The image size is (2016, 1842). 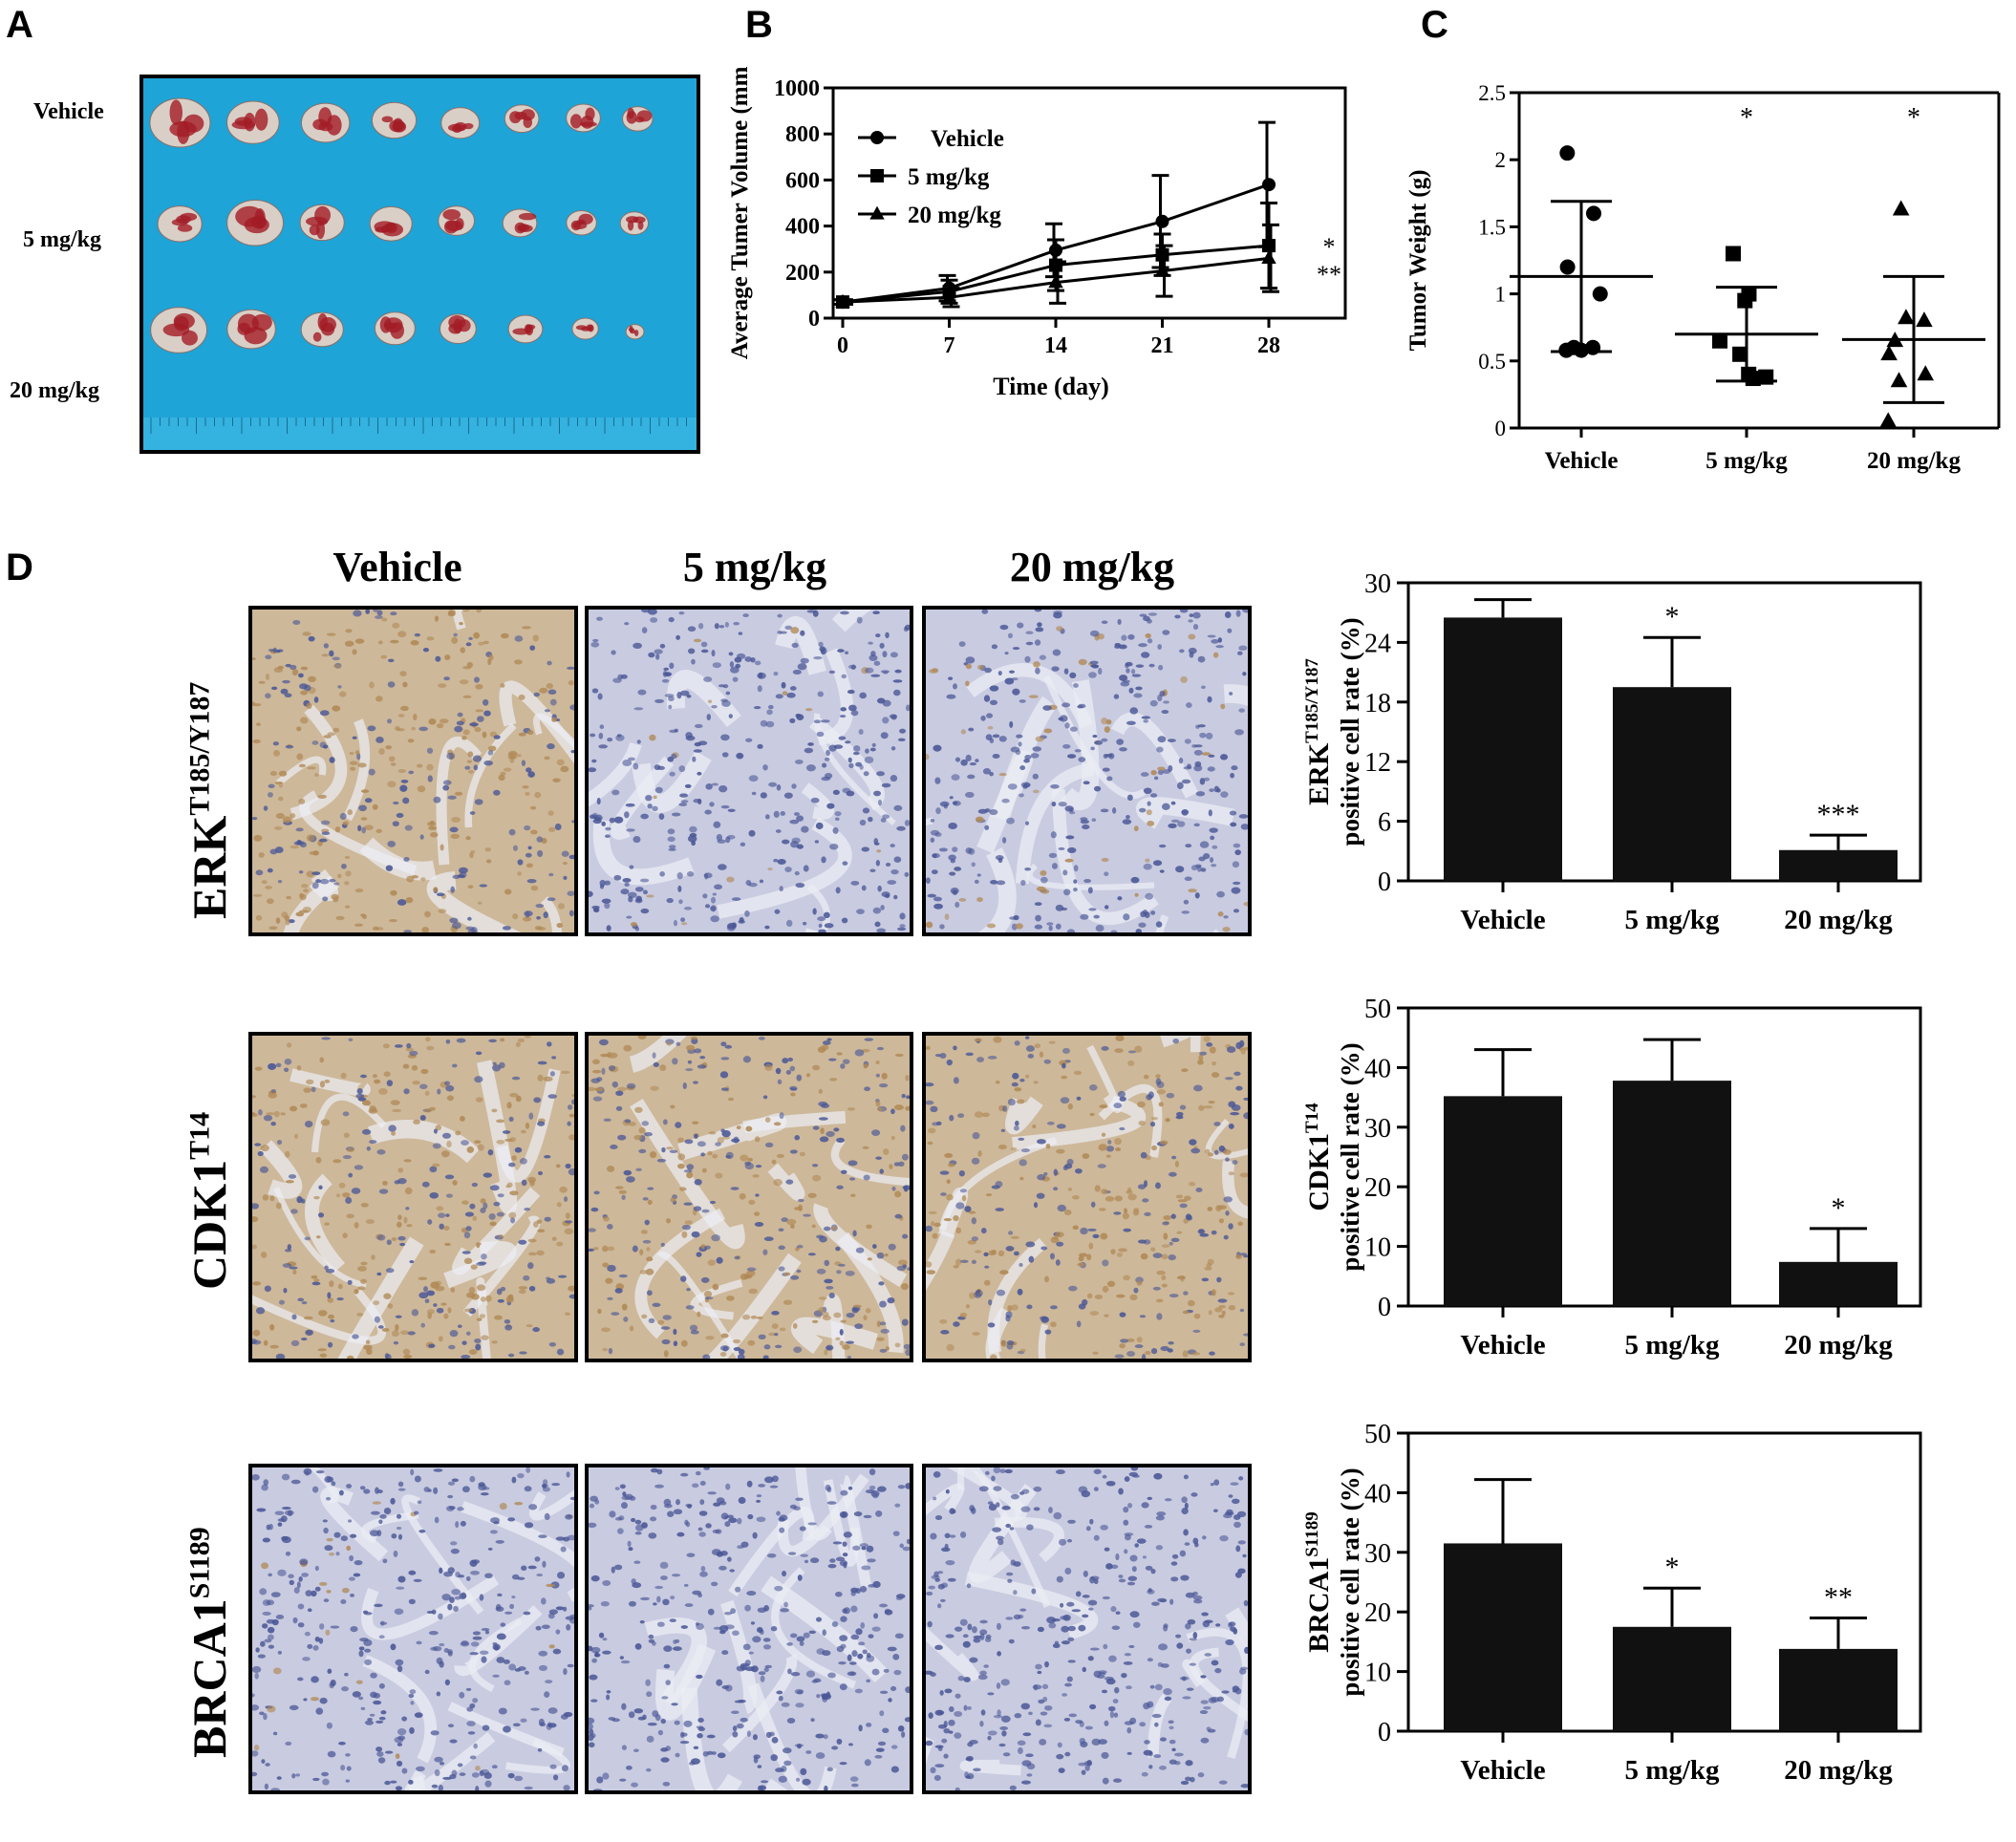 I want to click on x-tick-label: 20 mg/kg, so click(x=1839, y=920).